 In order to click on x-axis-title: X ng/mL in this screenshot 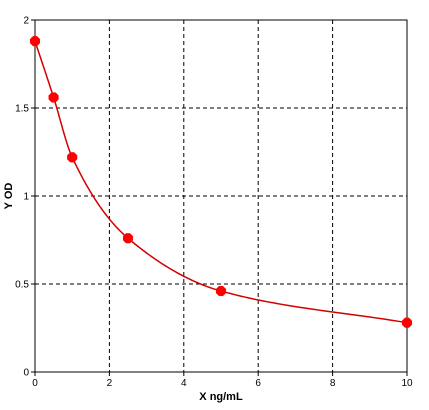, I will do `click(221, 397)`.